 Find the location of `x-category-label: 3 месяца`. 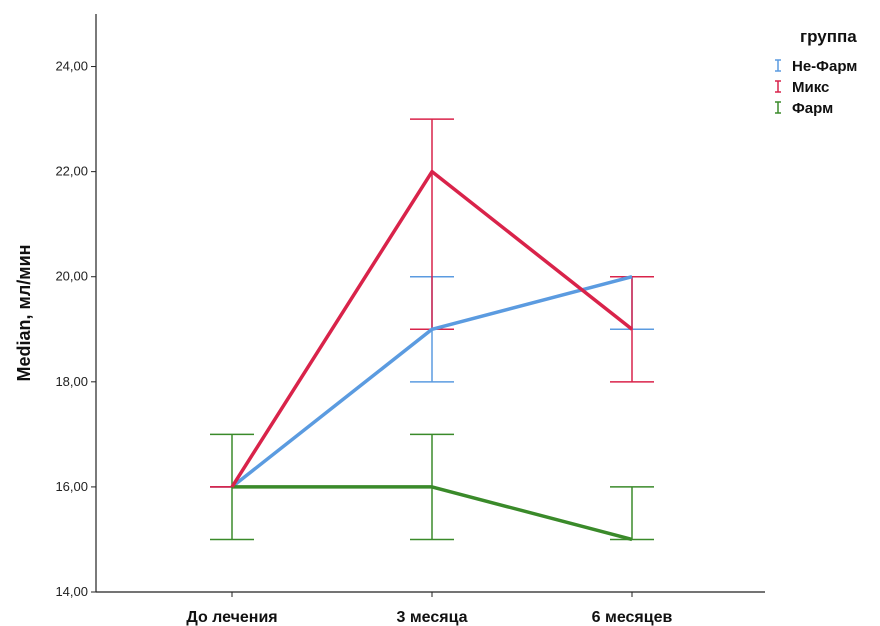

x-category-label: 3 месяца is located at coordinates (431, 617).